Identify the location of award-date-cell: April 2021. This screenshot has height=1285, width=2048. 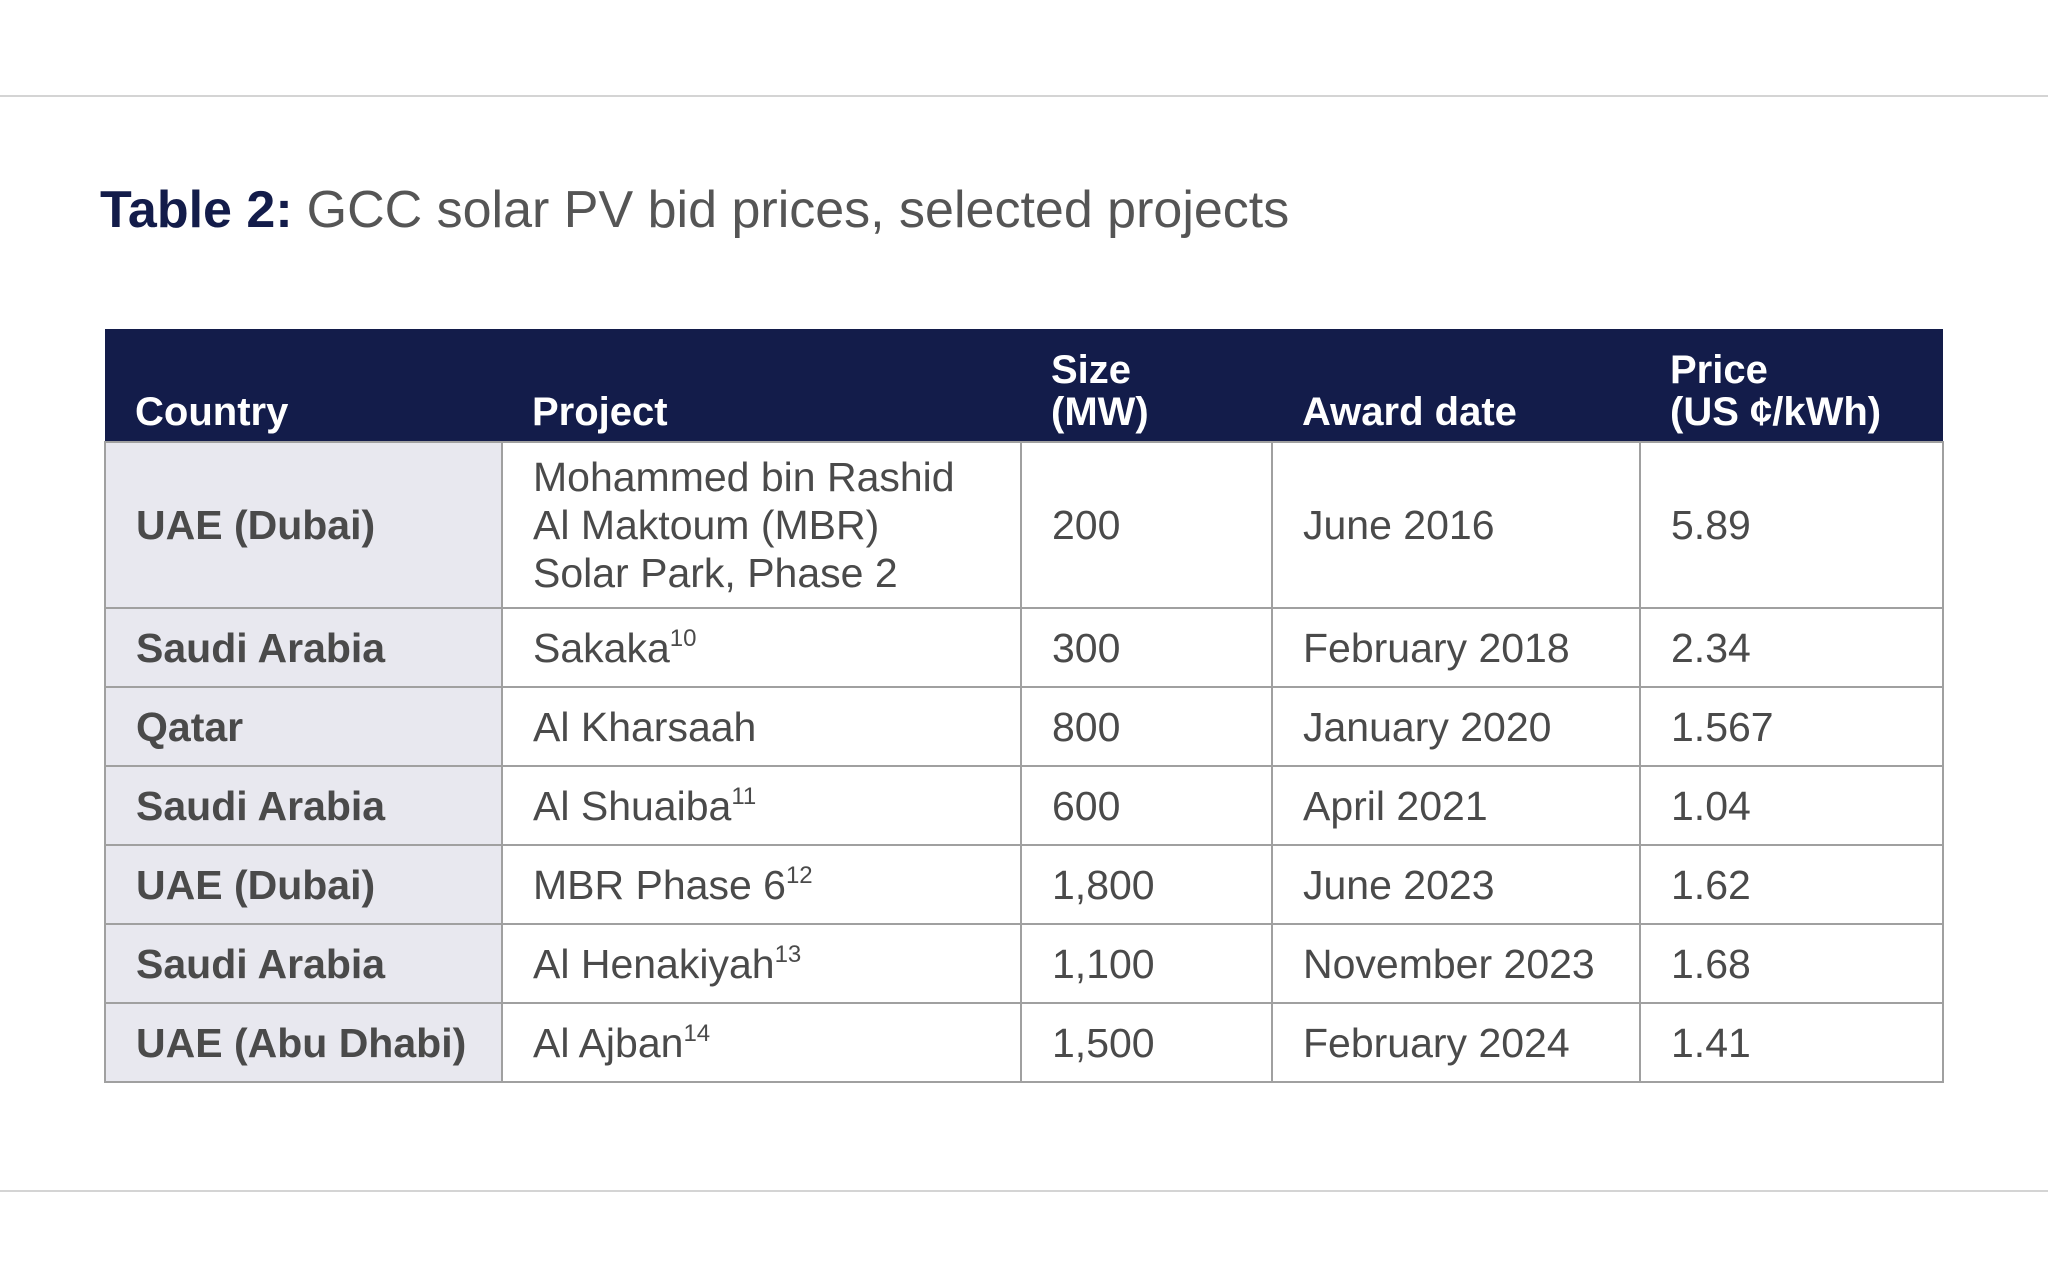
(1456, 805).